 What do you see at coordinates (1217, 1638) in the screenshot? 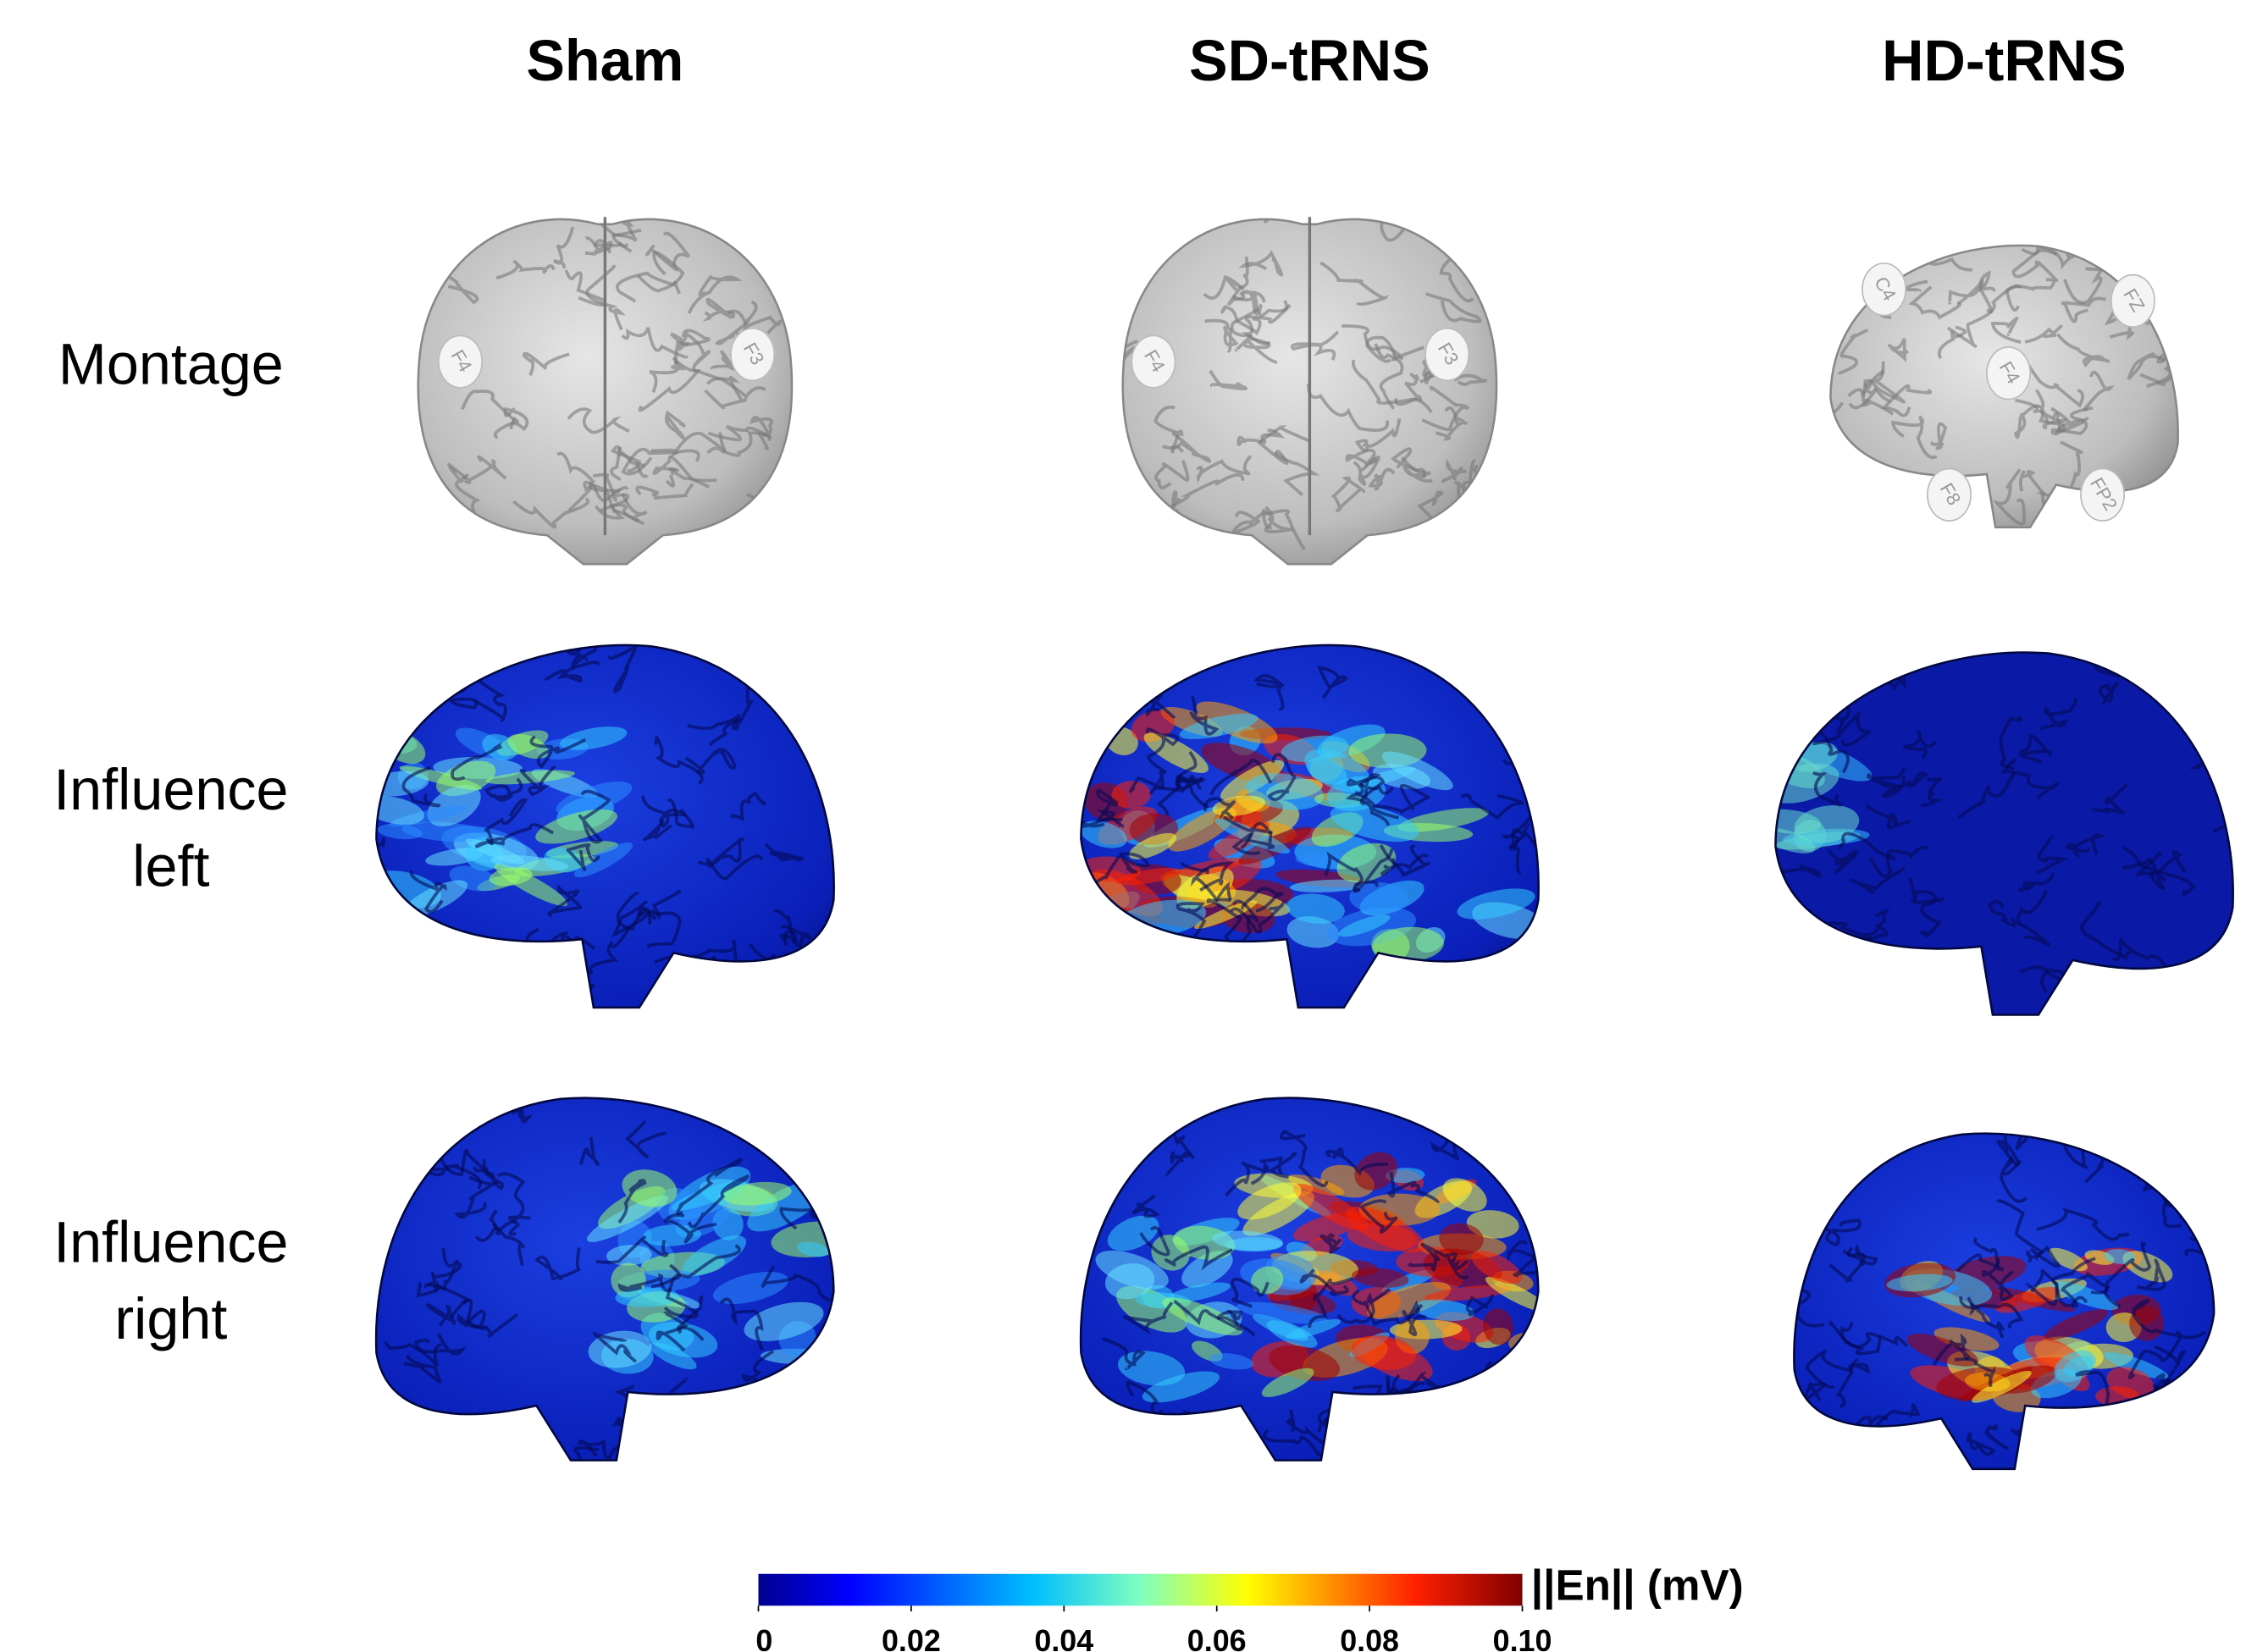
I see `tick-label: 0.06` at bounding box center [1217, 1638].